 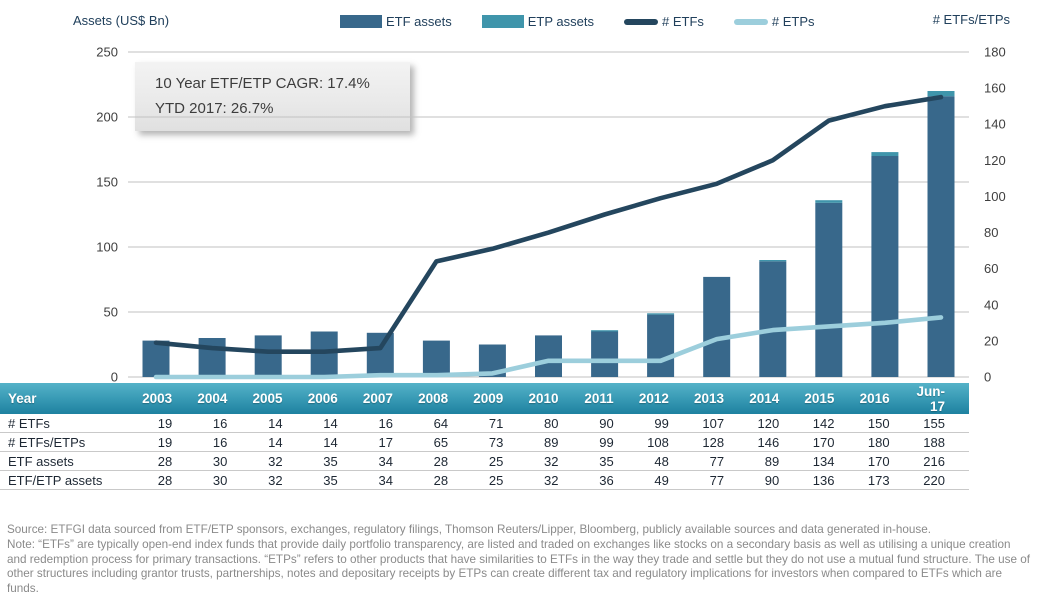 I want to click on row-label: ETF/ETP assets, so click(x=70, y=480).